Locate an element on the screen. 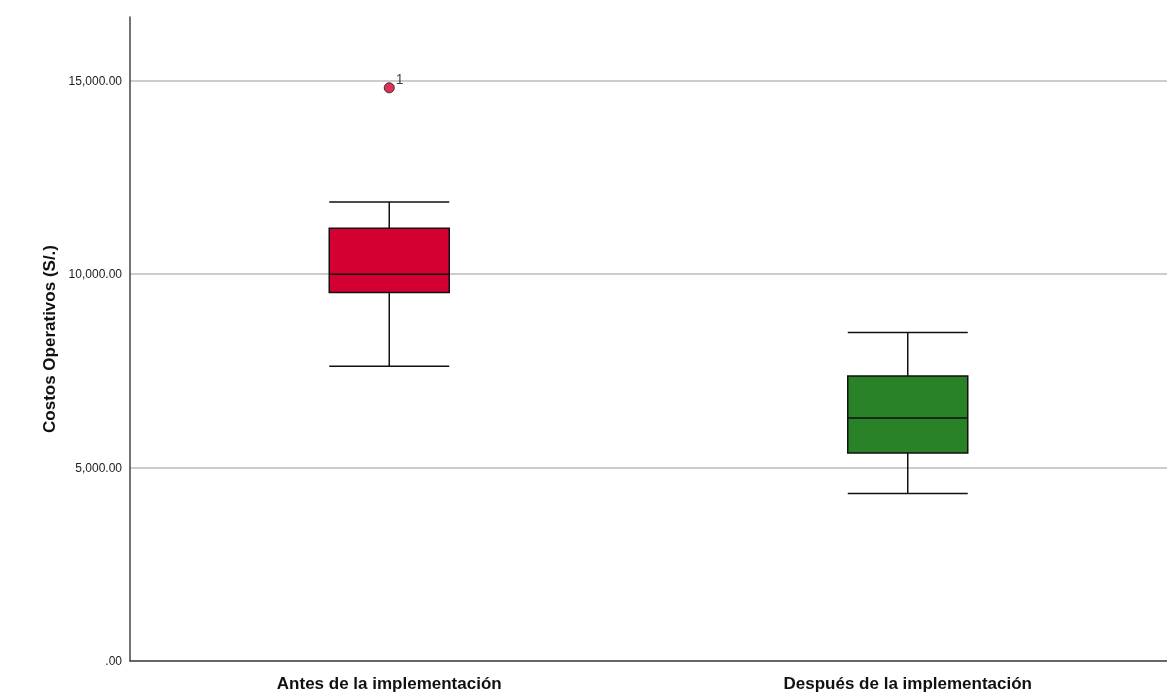 Image resolution: width=1167 pixels, height=700 pixels. x-tick-label: Antes de la implementación is located at coordinates (389, 683).